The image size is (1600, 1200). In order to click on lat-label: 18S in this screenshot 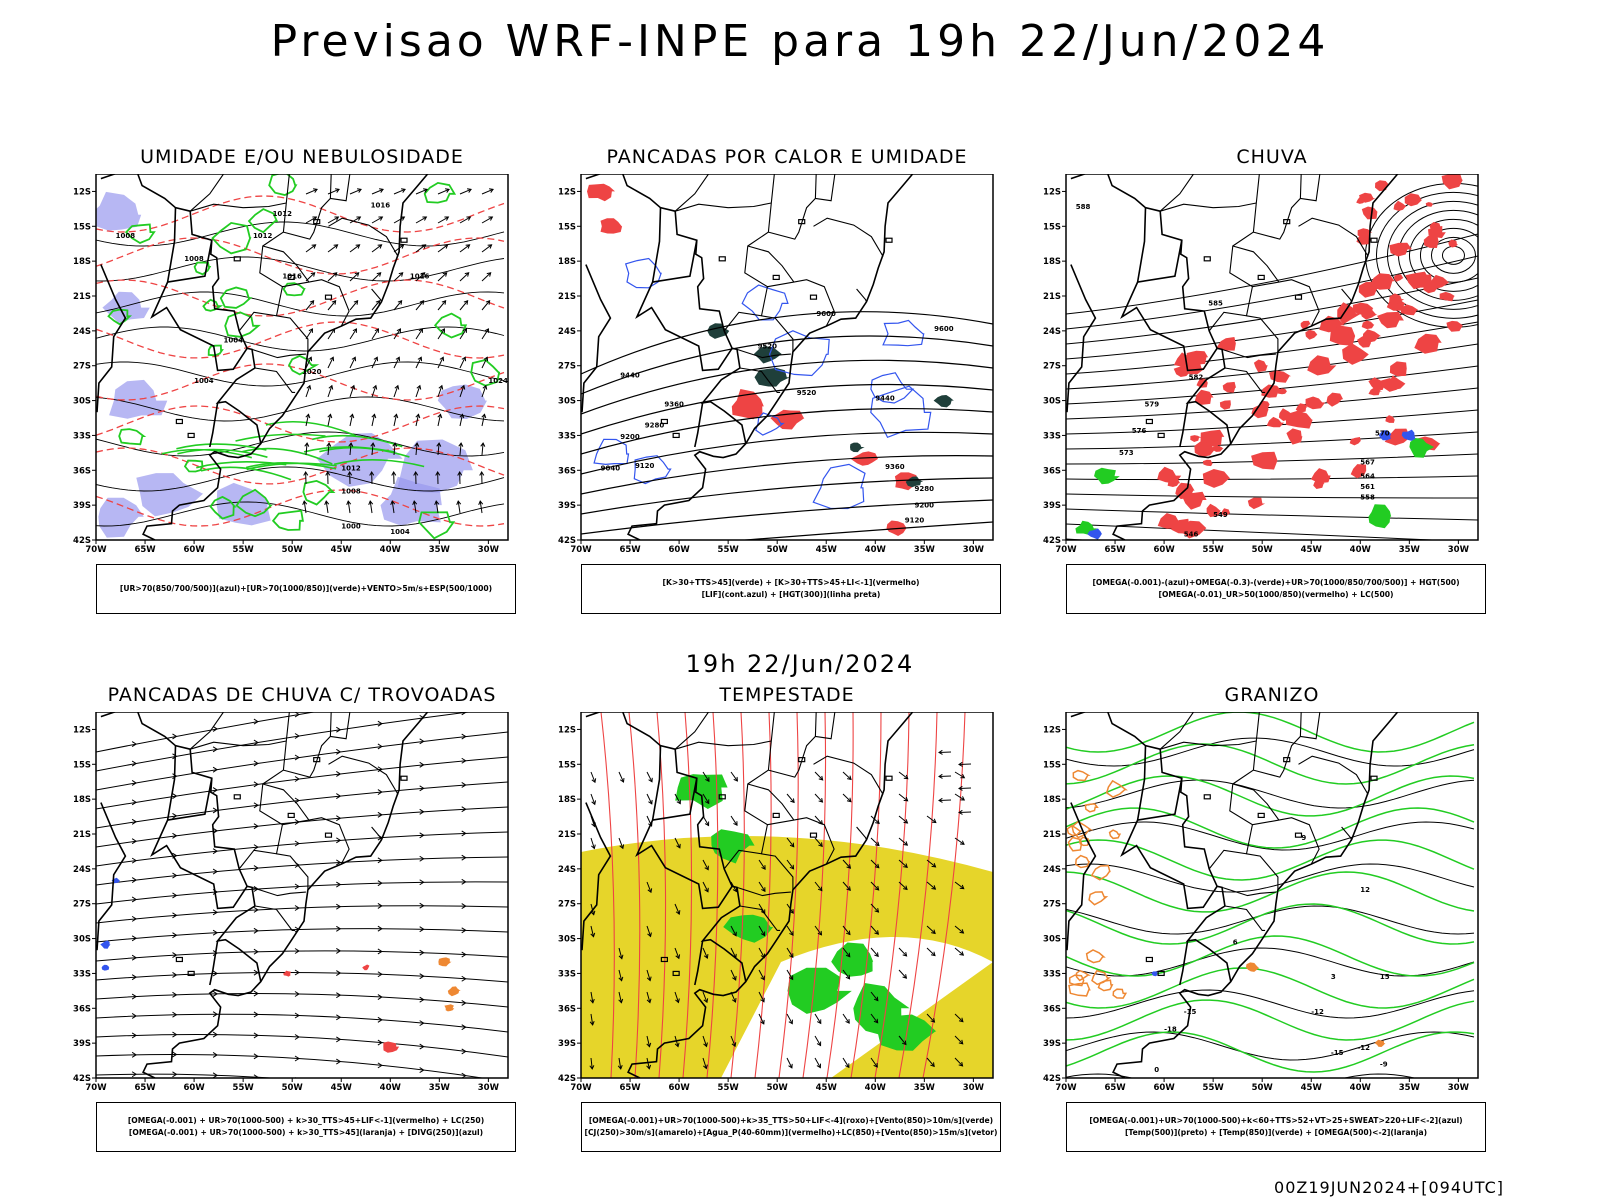, I will do `click(567, 800)`.